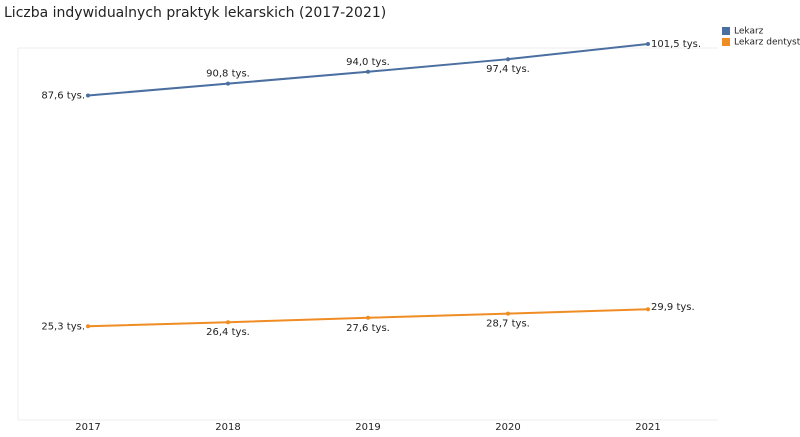  I want to click on data-label: 87,6 tys., so click(63, 95).